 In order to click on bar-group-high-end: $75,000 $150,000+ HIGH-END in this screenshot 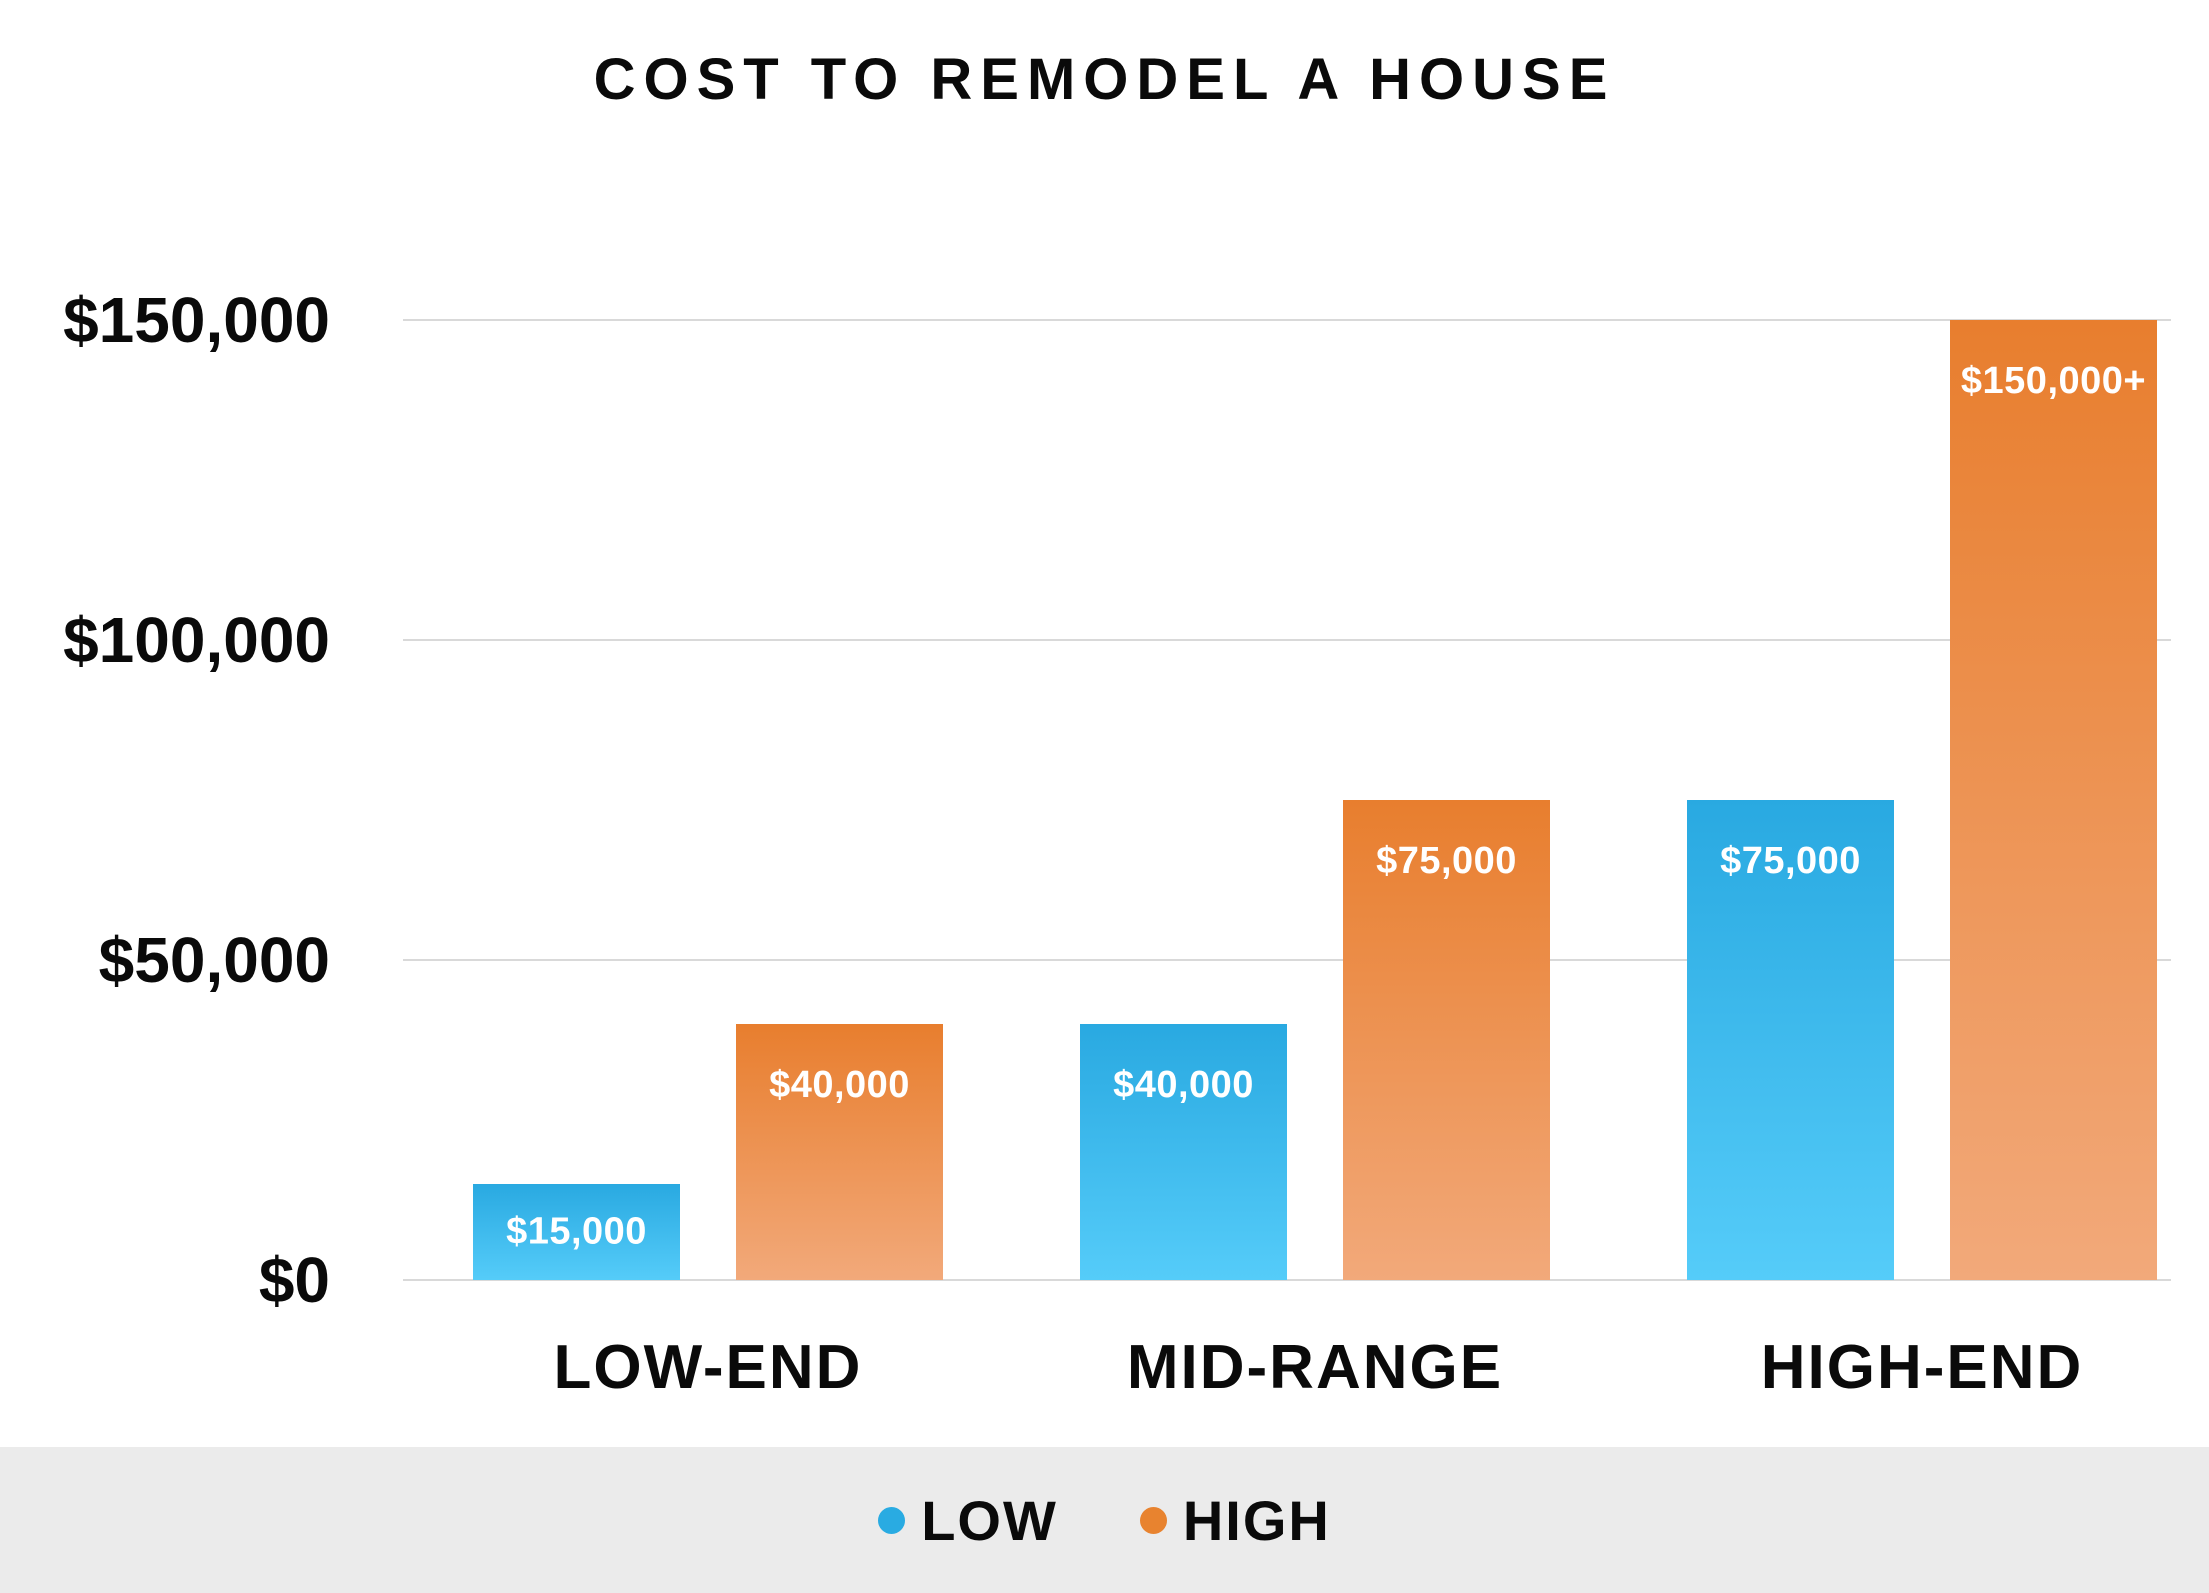, I will do `click(1922, 861)`.